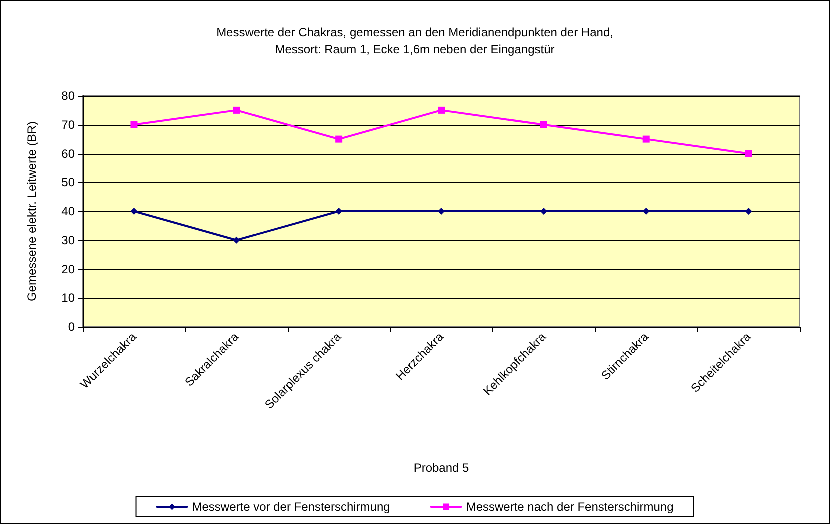 Image resolution: width=830 pixels, height=524 pixels. Describe the element at coordinates (32, 211) in the screenshot. I see `y-axis-title: Gemessene elektr. Leitwerte (BR)` at that location.